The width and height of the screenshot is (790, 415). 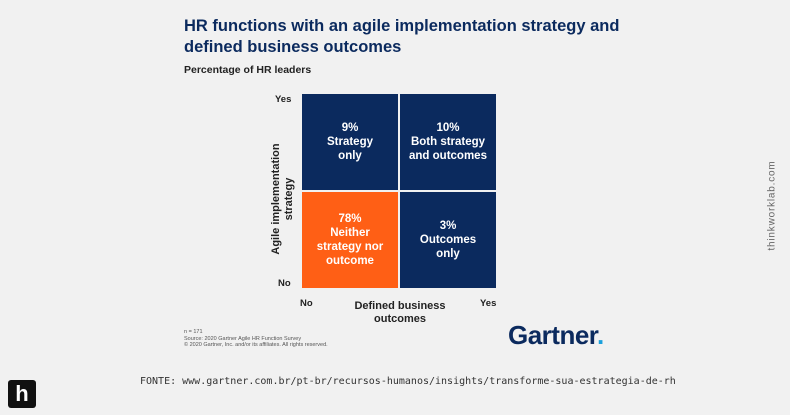 What do you see at coordinates (448, 247) in the screenshot?
I see `quadrant-label: Outcomes only` at bounding box center [448, 247].